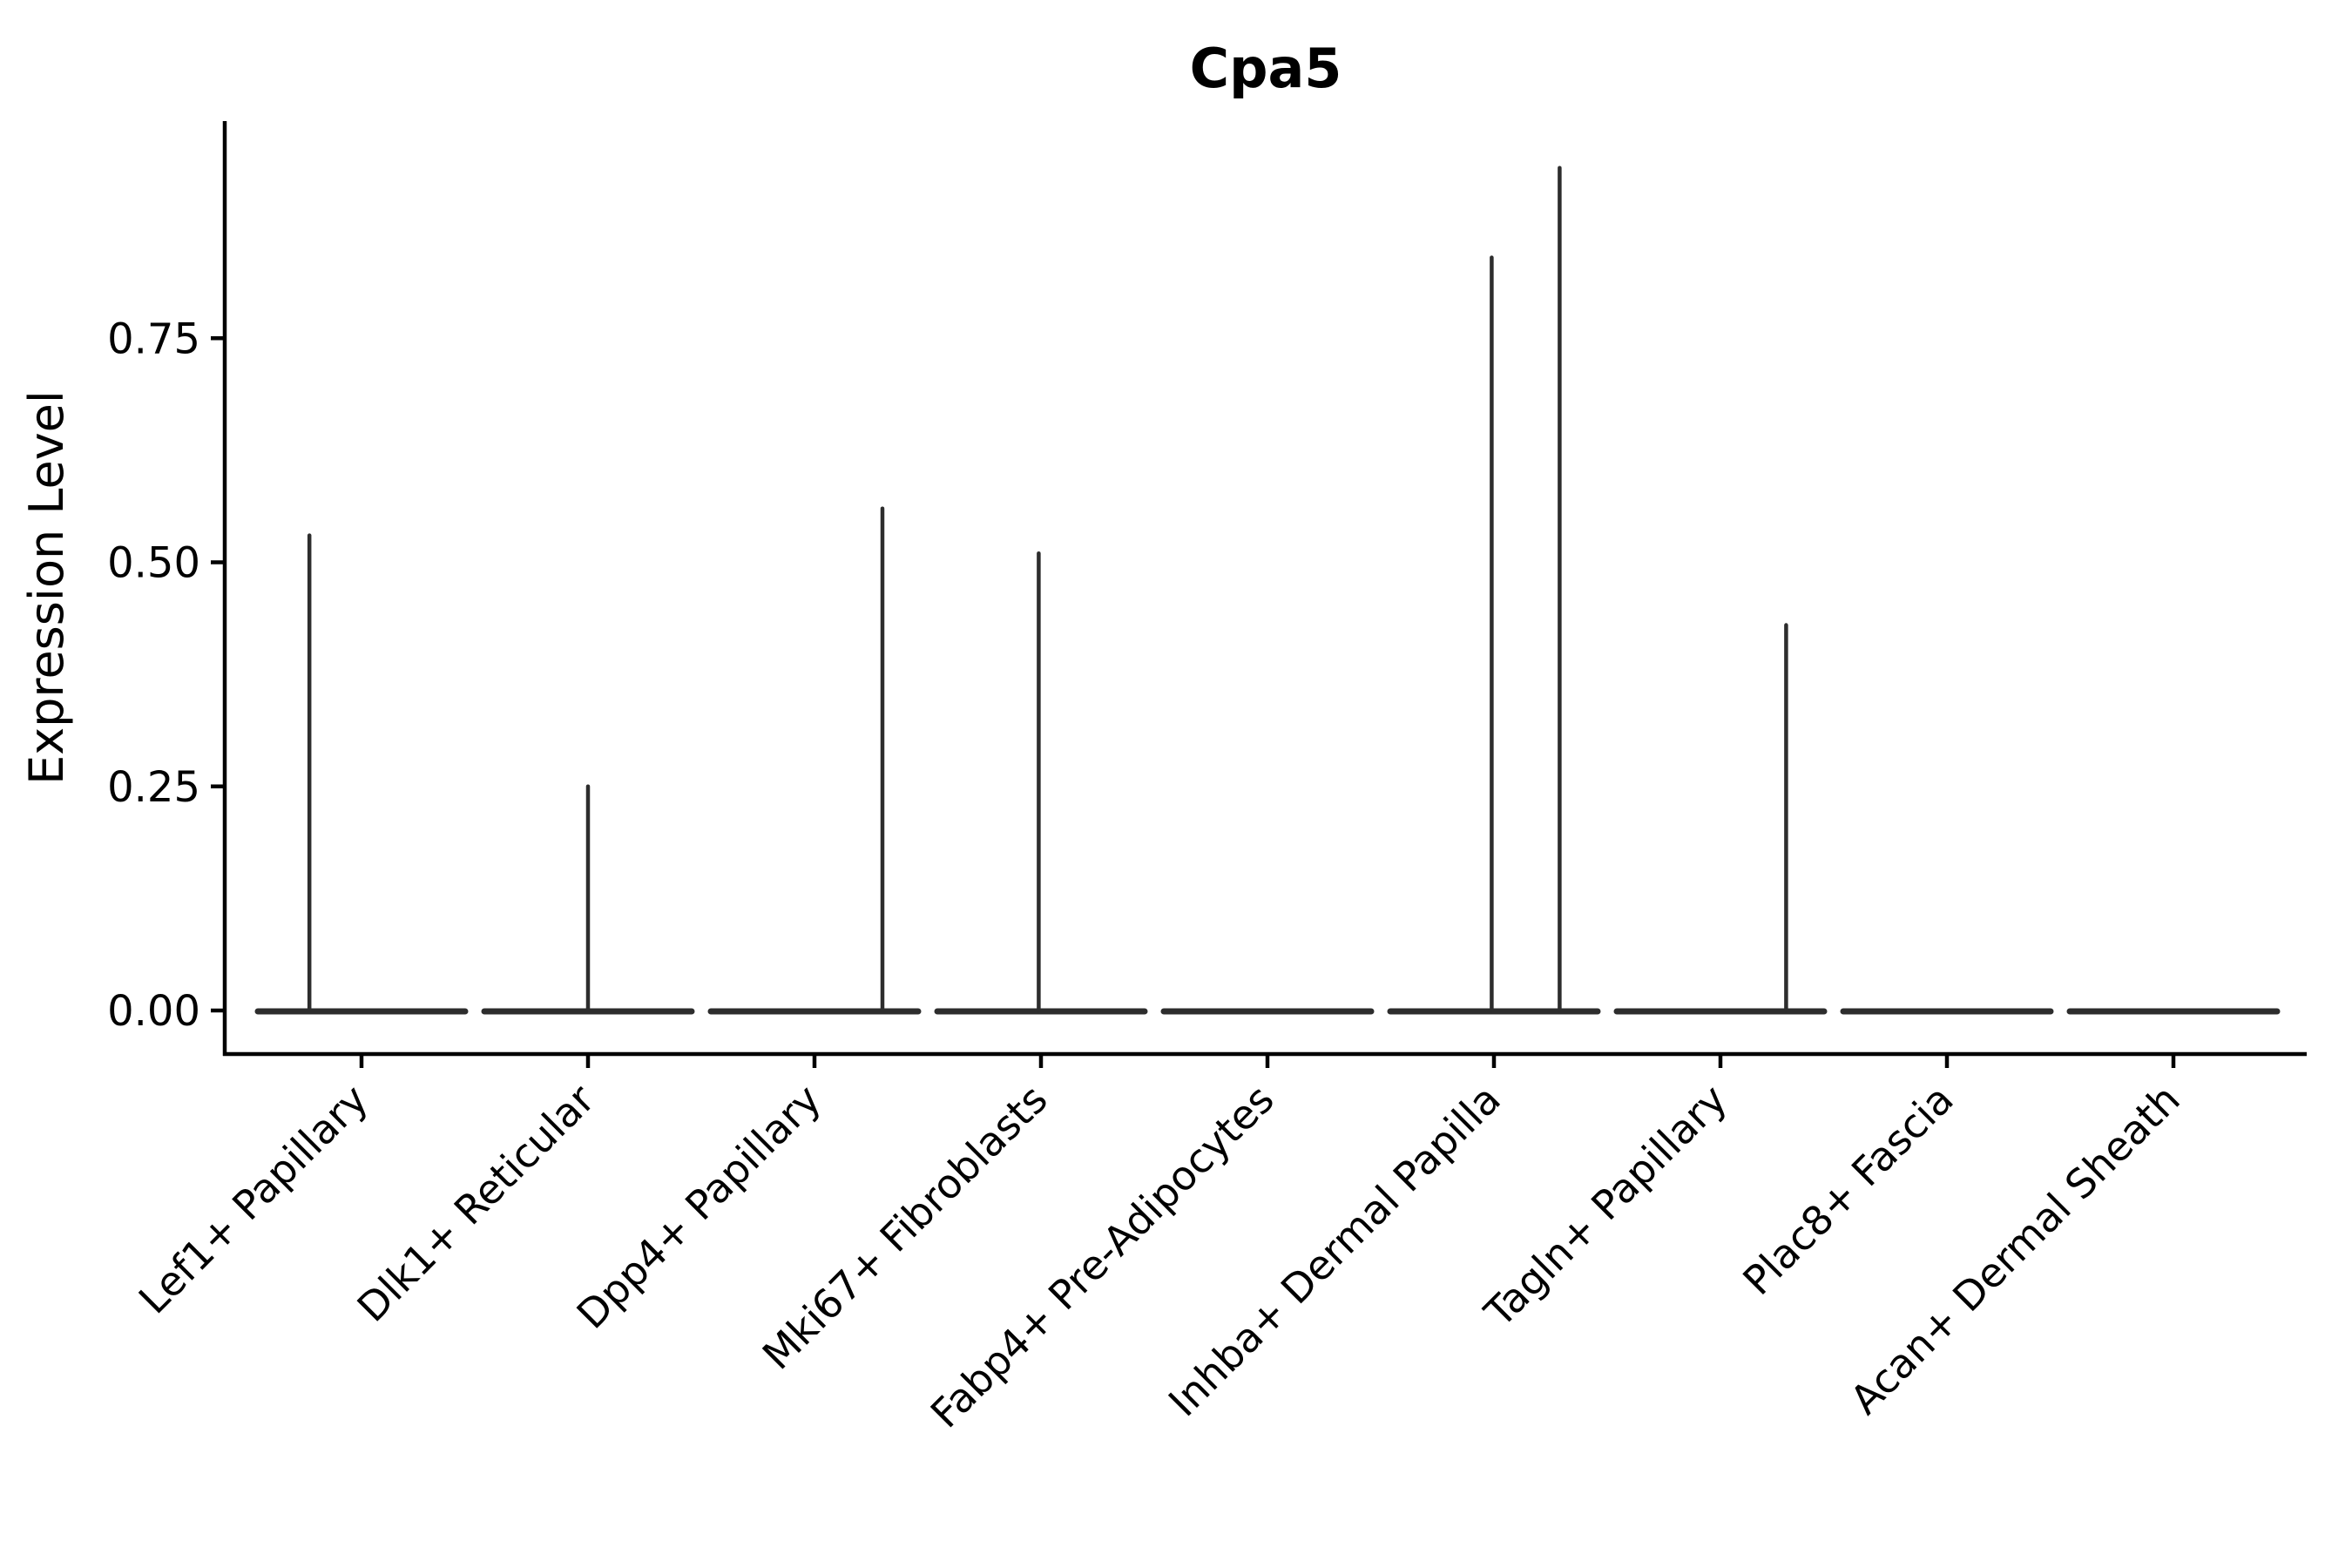  Describe the element at coordinates (153, 338) in the screenshot. I see `y-tick-label: 0.75` at that location.